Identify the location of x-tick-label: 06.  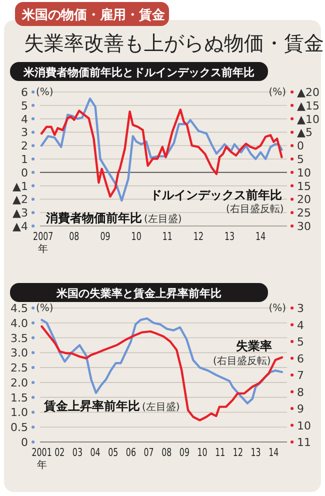
(131, 453).